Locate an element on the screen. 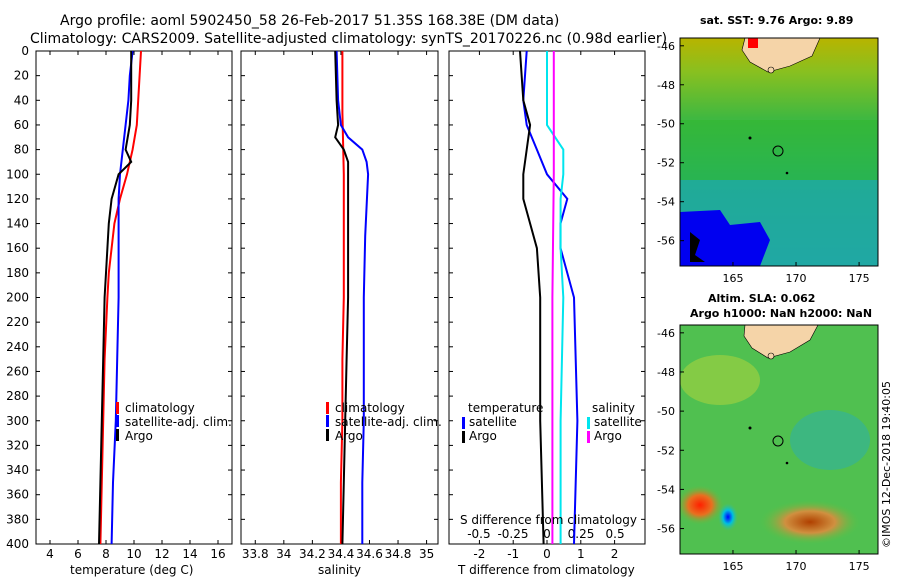 The width and height of the screenshot is (900, 580). x-tick-label: 0.25 is located at coordinates (581, 534).